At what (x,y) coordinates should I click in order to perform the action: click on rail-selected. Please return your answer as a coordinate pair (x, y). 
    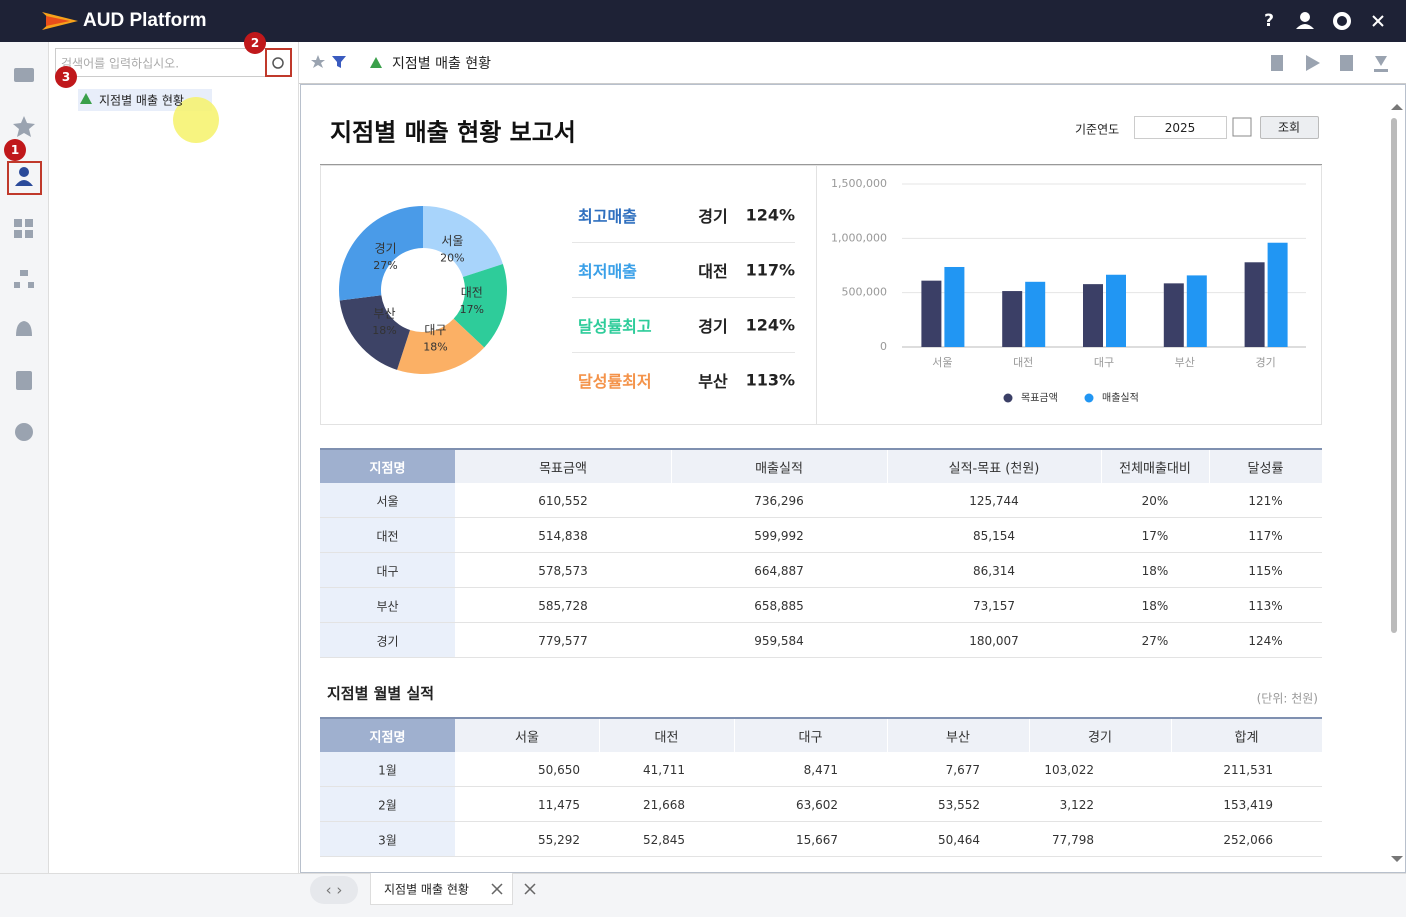
    Looking at the image, I should click on (24, 178).